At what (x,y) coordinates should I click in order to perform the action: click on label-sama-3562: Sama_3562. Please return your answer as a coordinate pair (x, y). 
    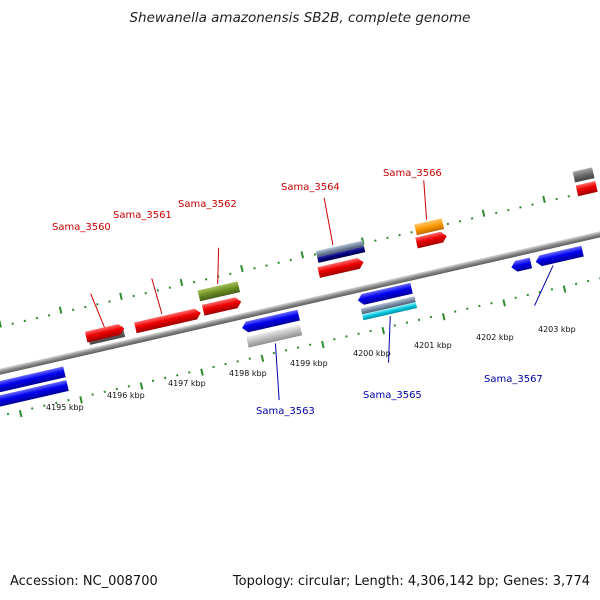
    Looking at the image, I should click on (207, 204).